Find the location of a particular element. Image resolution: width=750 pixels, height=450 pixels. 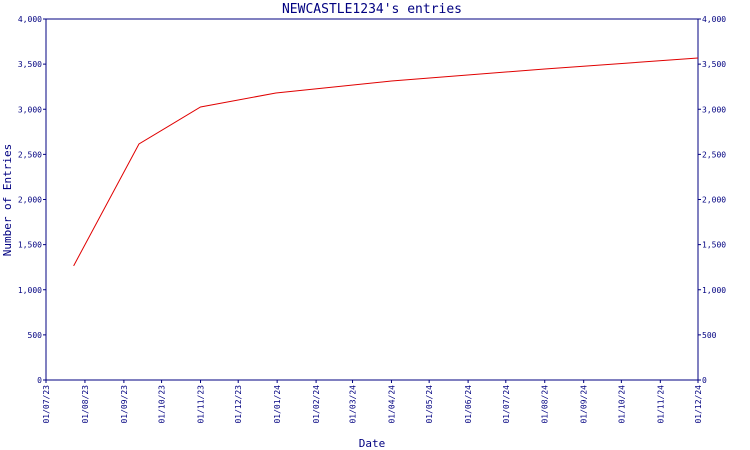

y2-tick-label: 2,000 is located at coordinates (714, 200).